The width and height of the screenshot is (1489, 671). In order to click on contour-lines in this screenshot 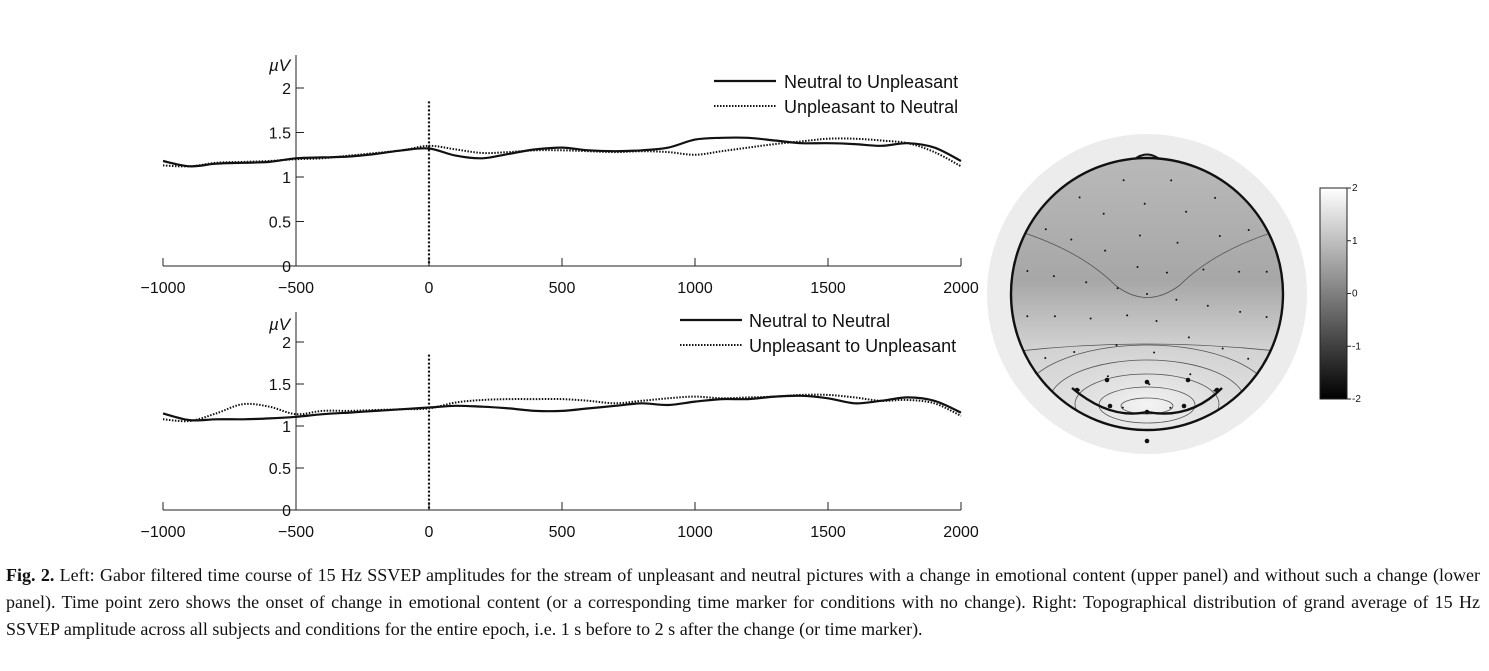, I will do `click(1147, 329)`.